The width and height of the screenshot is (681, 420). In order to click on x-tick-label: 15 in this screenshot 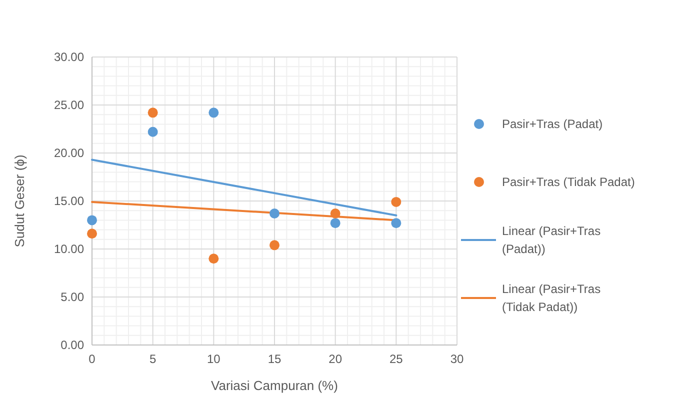, I will do `click(275, 359)`.